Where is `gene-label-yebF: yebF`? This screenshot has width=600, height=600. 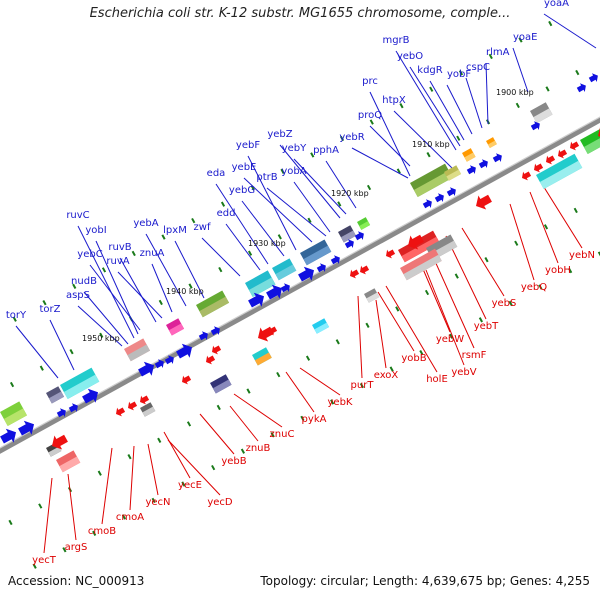 gene-label-yebF: yebF is located at coordinates (248, 145).